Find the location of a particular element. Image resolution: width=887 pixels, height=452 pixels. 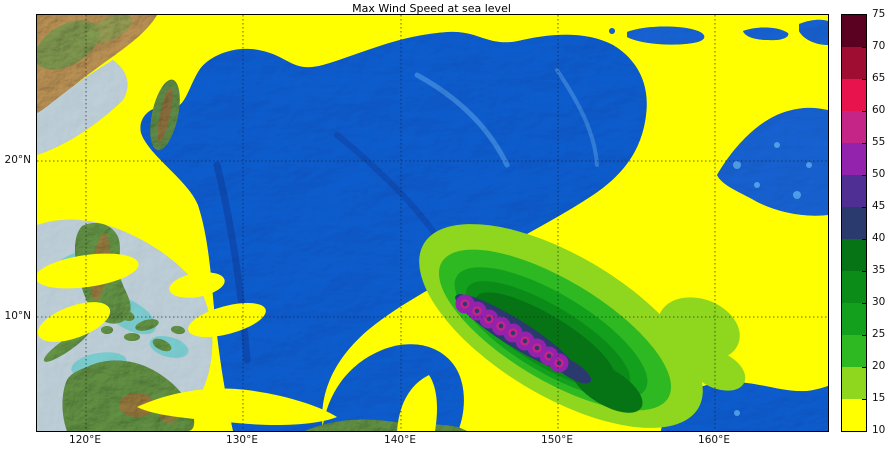

track-ring is located at coordinates (559, 363).